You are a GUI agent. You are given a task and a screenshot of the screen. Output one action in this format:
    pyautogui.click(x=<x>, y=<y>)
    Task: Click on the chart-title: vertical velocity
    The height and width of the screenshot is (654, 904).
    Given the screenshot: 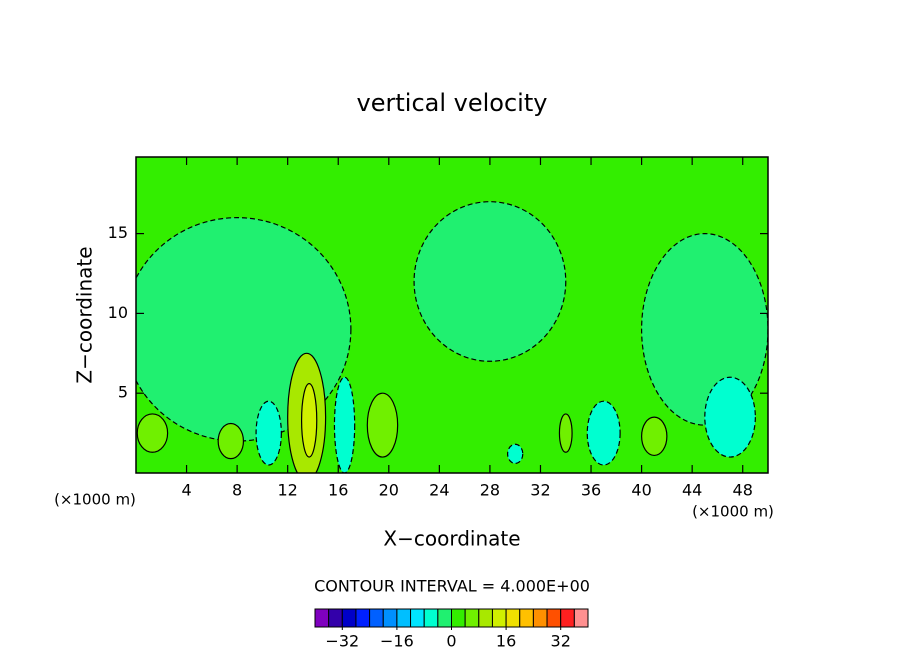 What is the action you would take?
    pyautogui.click(x=452, y=103)
    